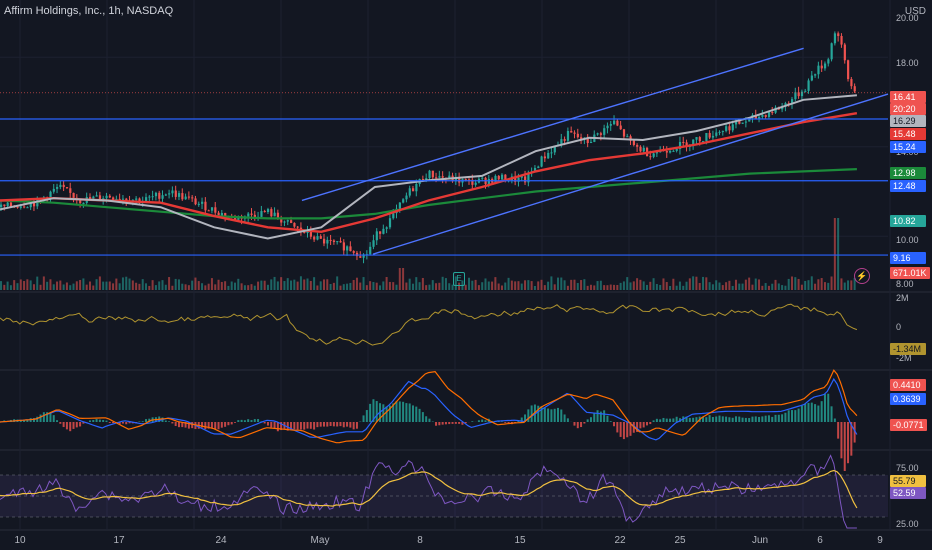 The width and height of the screenshot is (932, 550). Describe the element at coordinates (907, 18) in the screenshot. I see `price-tick: 20.00` at that location.